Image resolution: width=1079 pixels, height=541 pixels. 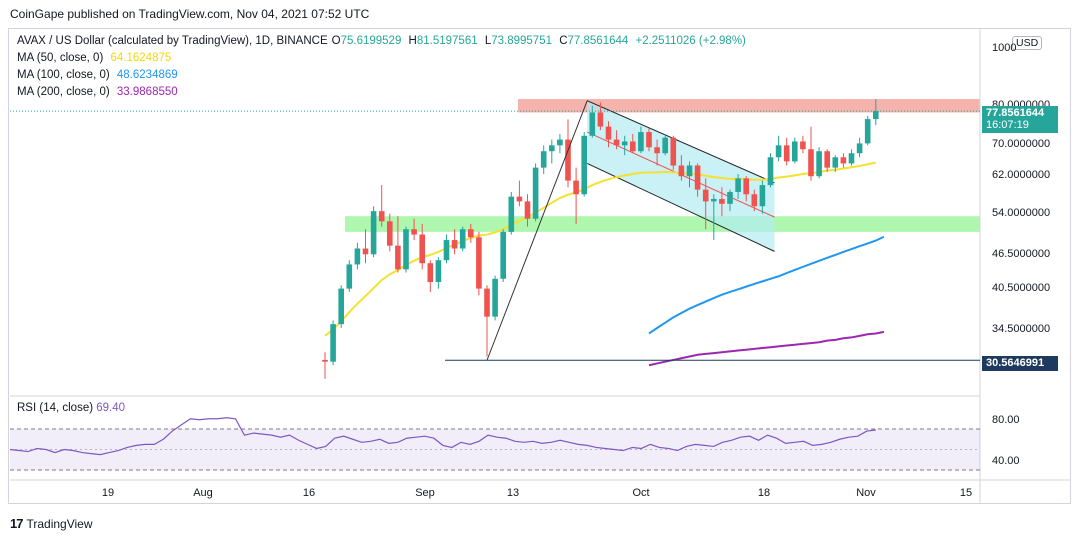 I want to click on time-tick-label: 16, so click(x=309, y=493).